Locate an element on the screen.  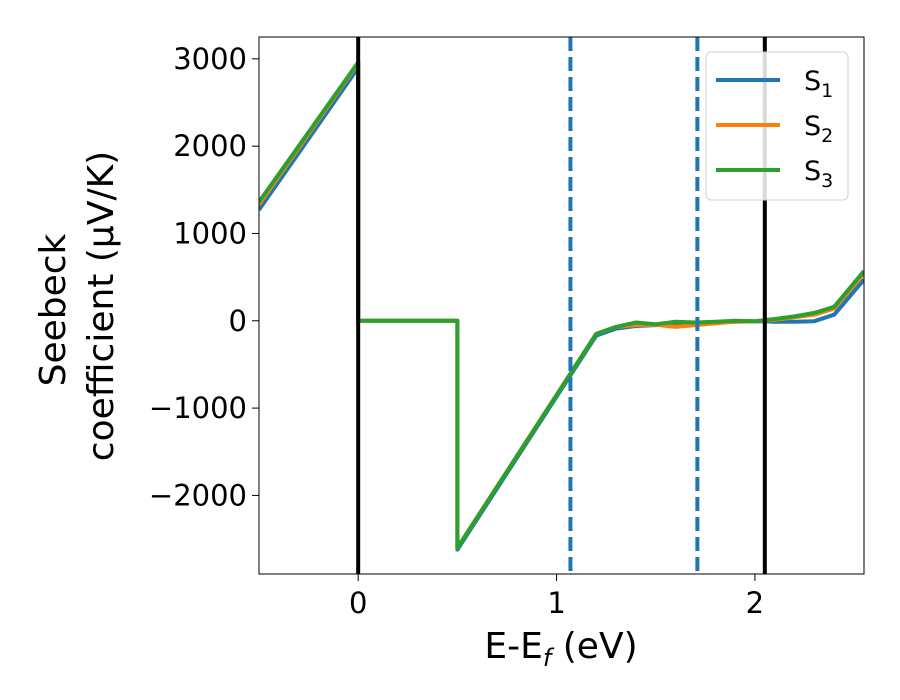
x-tick-label: 1 is located at coordinates (556, 603).